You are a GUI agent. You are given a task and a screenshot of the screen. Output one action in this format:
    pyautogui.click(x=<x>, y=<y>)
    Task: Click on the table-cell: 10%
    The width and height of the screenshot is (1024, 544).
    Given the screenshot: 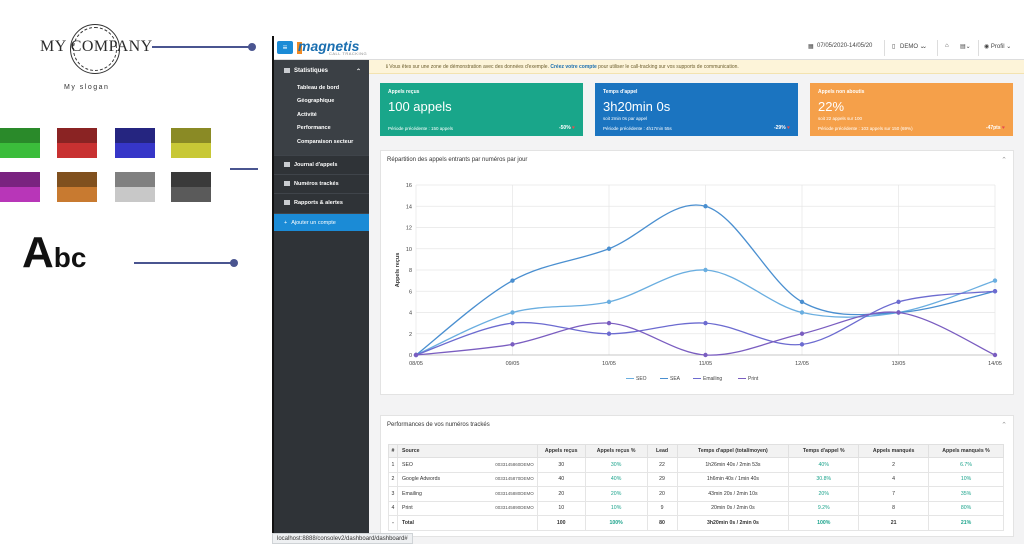 What is the action you would take?
    pyautogui.click(x=966, y=479)
    